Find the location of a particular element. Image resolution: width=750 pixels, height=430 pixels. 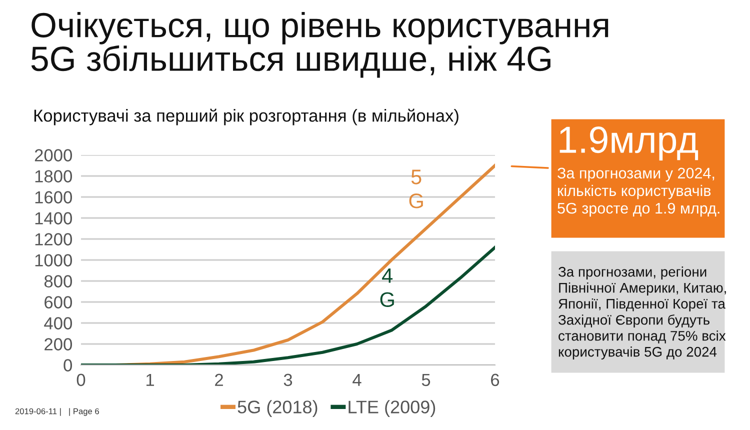

x-tick-label: 0 is located at coordinates (81, 380).